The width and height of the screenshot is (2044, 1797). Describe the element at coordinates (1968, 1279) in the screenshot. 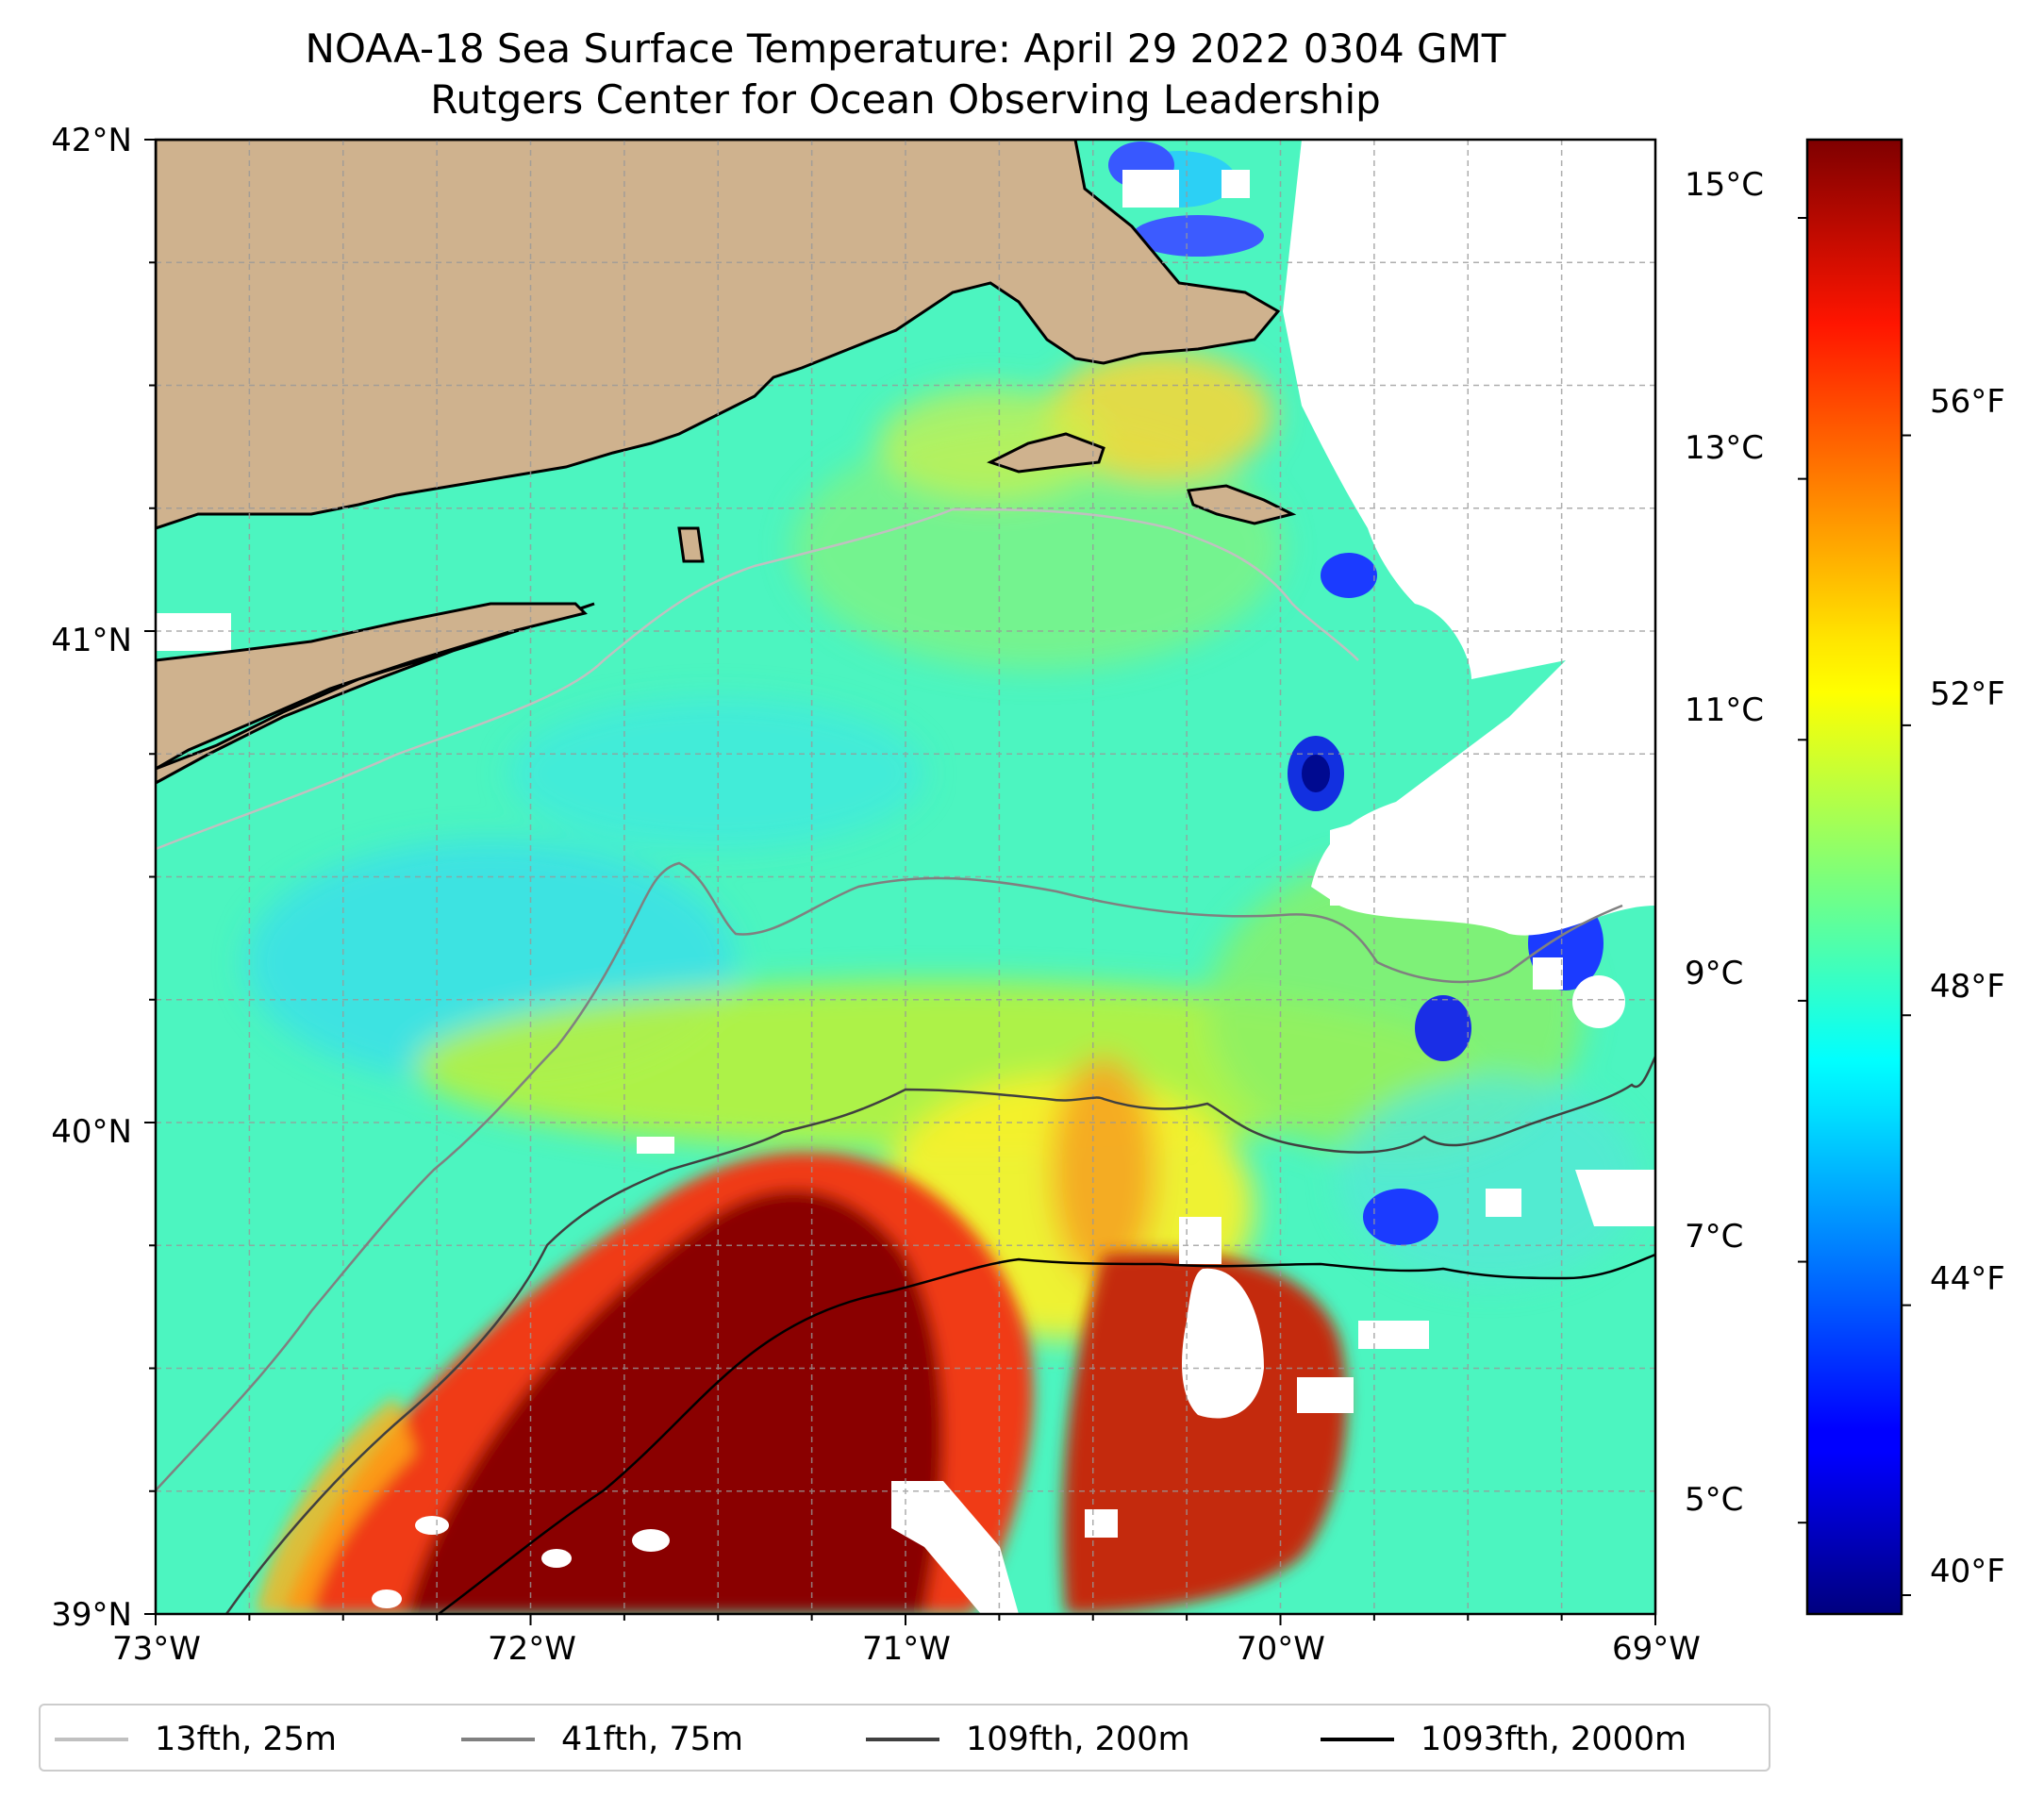

I see `colorbar-fahrenheit-label: 44°F` at that location.